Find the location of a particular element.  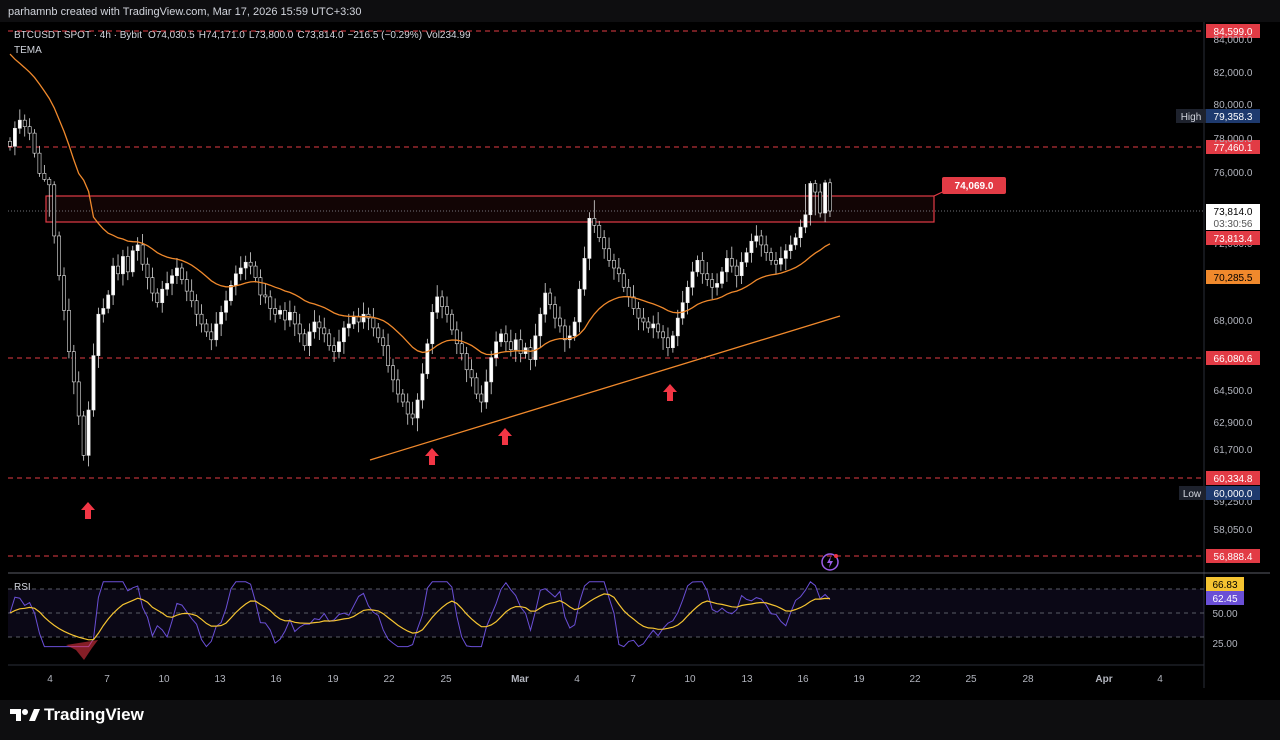

price-axis-label: 78,000.0 is located at coordinates (1233, 139).